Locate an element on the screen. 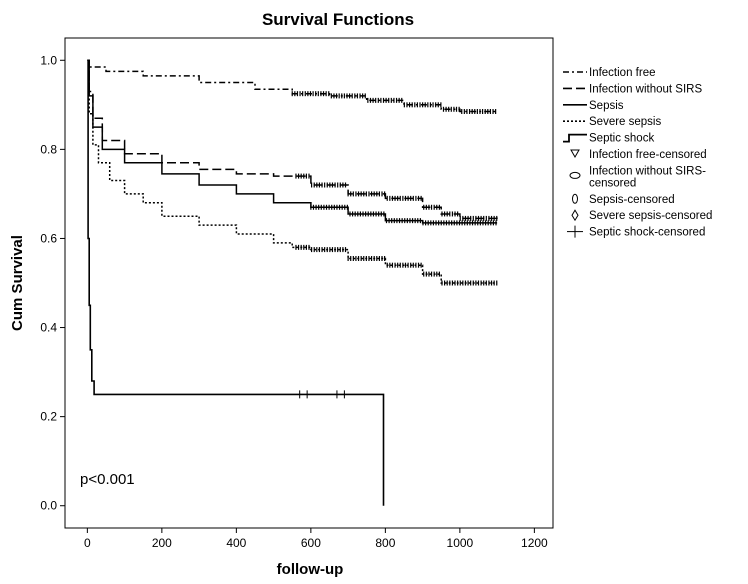  x-tick-label: 1200 is located at coordinates (534, 543).